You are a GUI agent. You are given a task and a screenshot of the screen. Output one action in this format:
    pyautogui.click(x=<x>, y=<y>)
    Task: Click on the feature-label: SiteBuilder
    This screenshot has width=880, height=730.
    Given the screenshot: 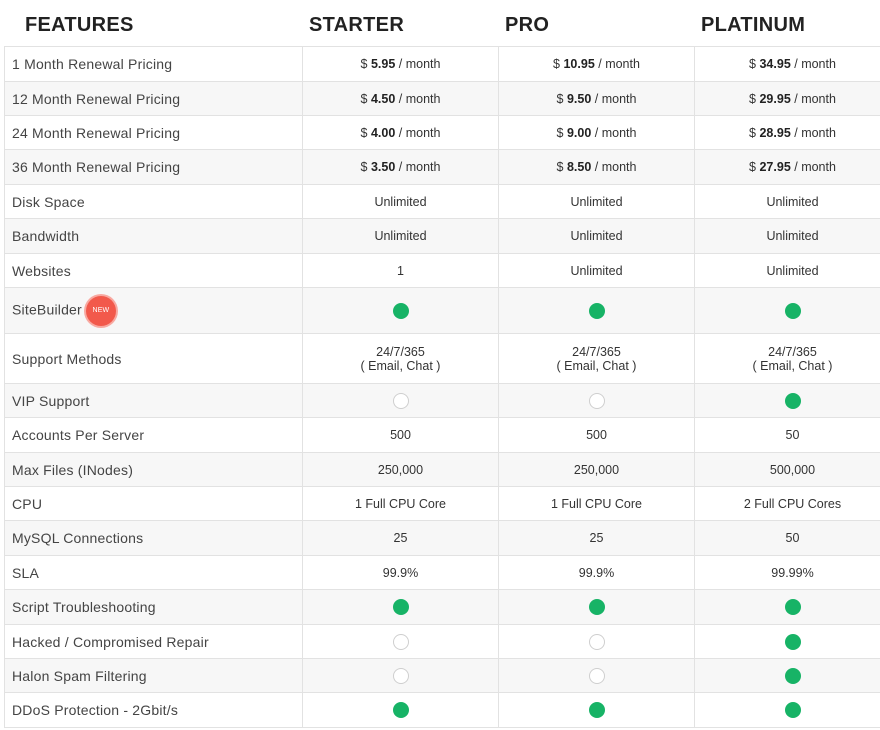 What is the action you would take?
    pyautogui.click(x=47, y=309)
    